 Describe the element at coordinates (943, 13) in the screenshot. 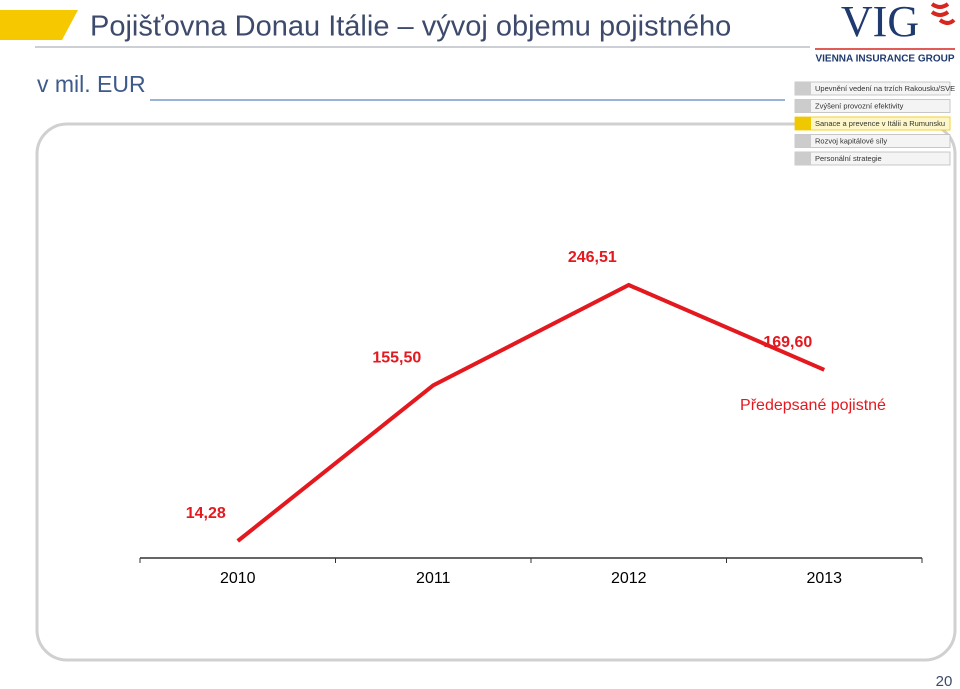

I see `logo-mark` at that location.